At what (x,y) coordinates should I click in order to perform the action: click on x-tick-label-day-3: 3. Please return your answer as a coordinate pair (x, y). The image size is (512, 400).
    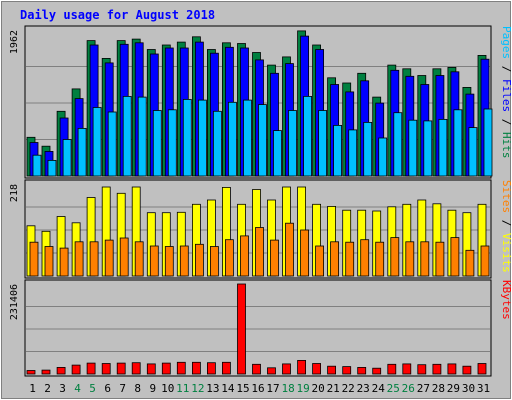
    Looking at the image, I should click on (62, 388).